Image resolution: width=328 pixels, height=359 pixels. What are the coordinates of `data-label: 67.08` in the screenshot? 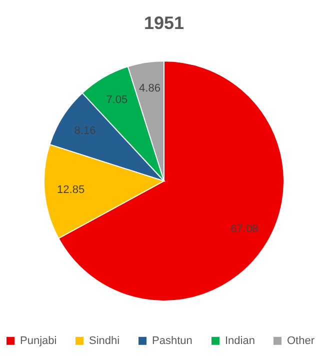 It's located at (244, 228).